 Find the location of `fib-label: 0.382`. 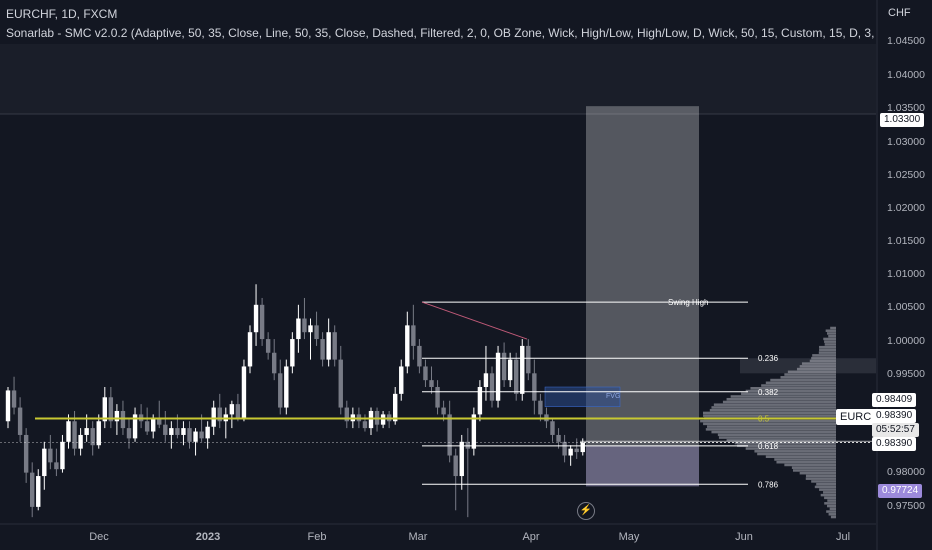

fib-label: 0.382 is located at coordinates (768, 392).